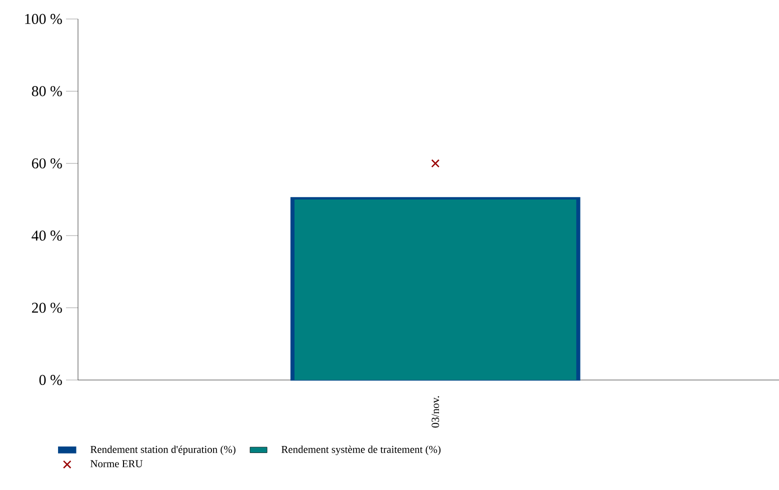 The image size is (779, 490). Describe the element at coordinates (361, 451) in the screenshot. I see `legend-label: Rendement système de traitement (%)` at that location.